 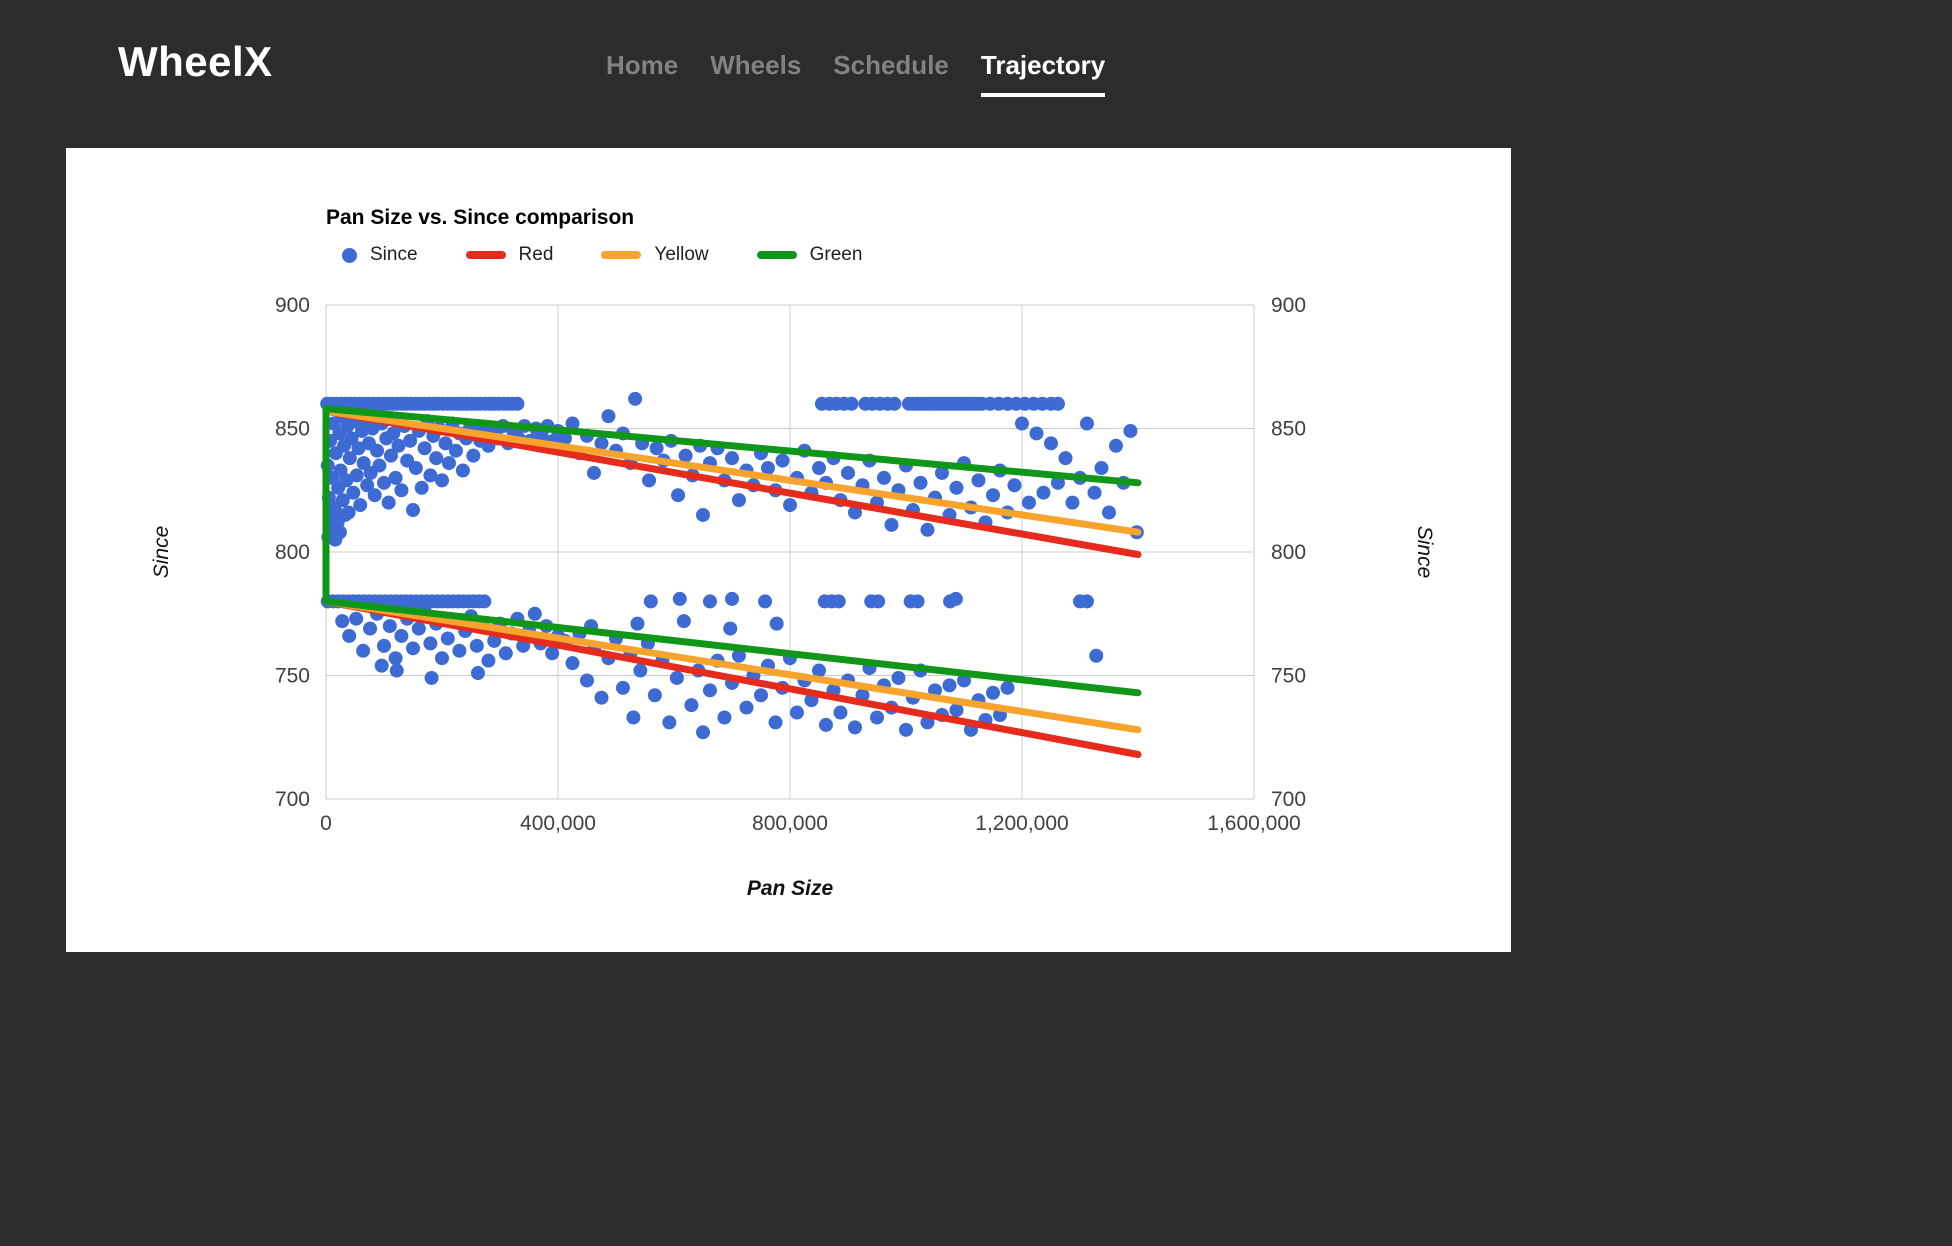 What do you see at coordinates (756, 65) in the screenshot?
I see `nav-item-wheels: Wheels` at bounding box center [756, 65].